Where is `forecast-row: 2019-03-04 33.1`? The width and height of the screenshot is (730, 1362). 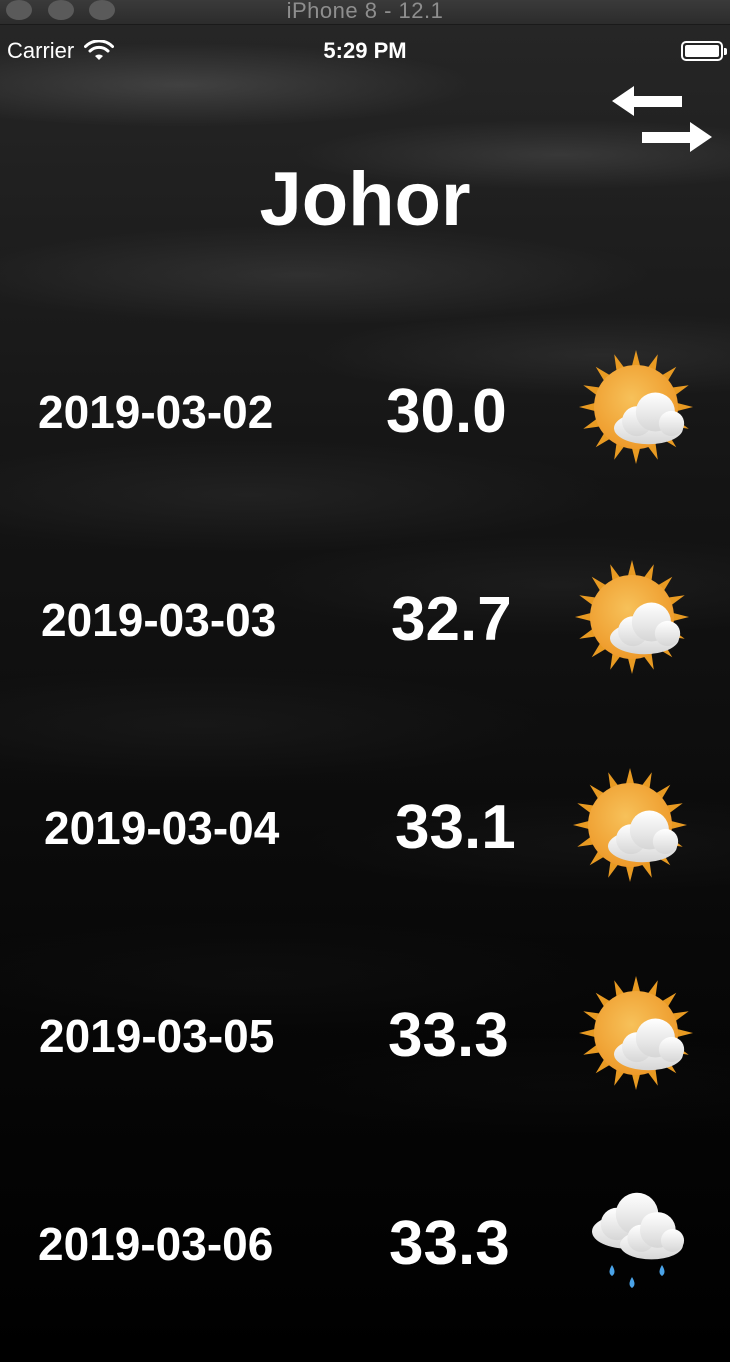 forecast-row: 2019-03-04 33.1 is located at coordinates (365, 828).